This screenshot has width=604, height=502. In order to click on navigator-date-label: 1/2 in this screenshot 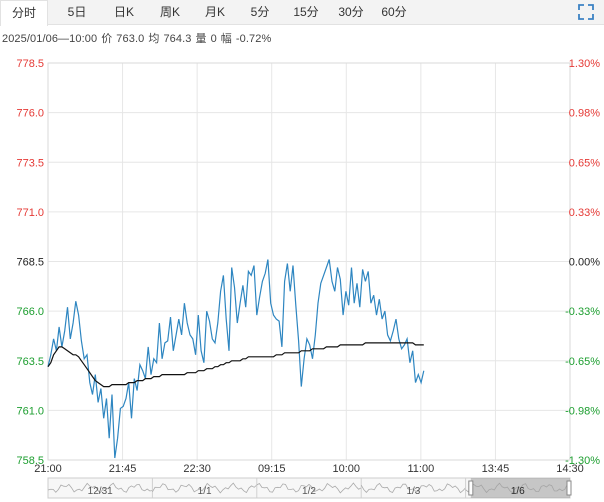, I will do `click(309, 491)`.